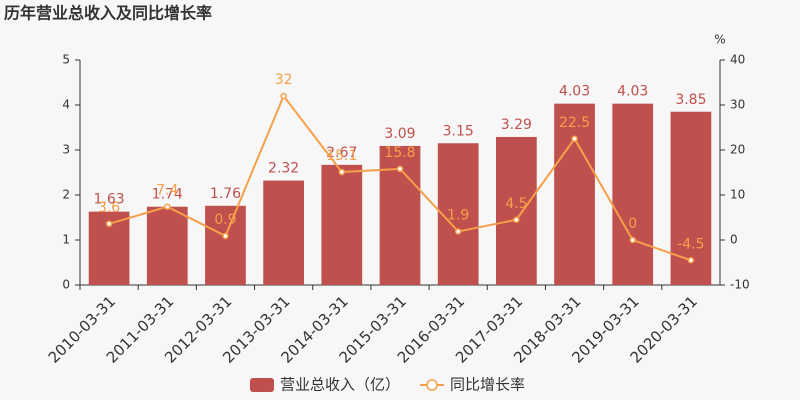  I want to click on y2-tick-label: 10, so click(737, 195).